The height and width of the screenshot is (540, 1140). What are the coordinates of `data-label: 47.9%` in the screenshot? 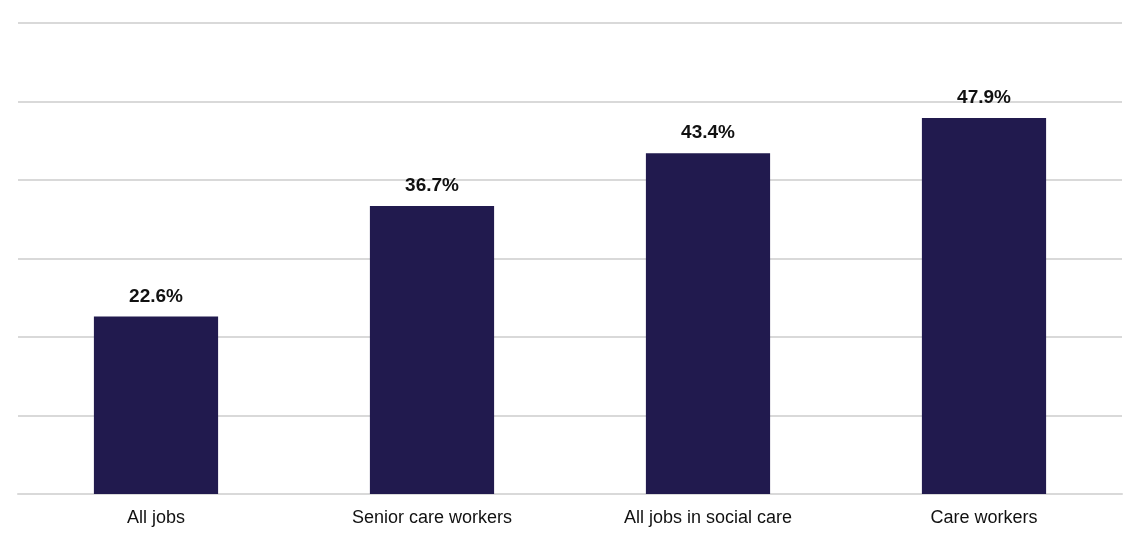 It's located at (984, 96).